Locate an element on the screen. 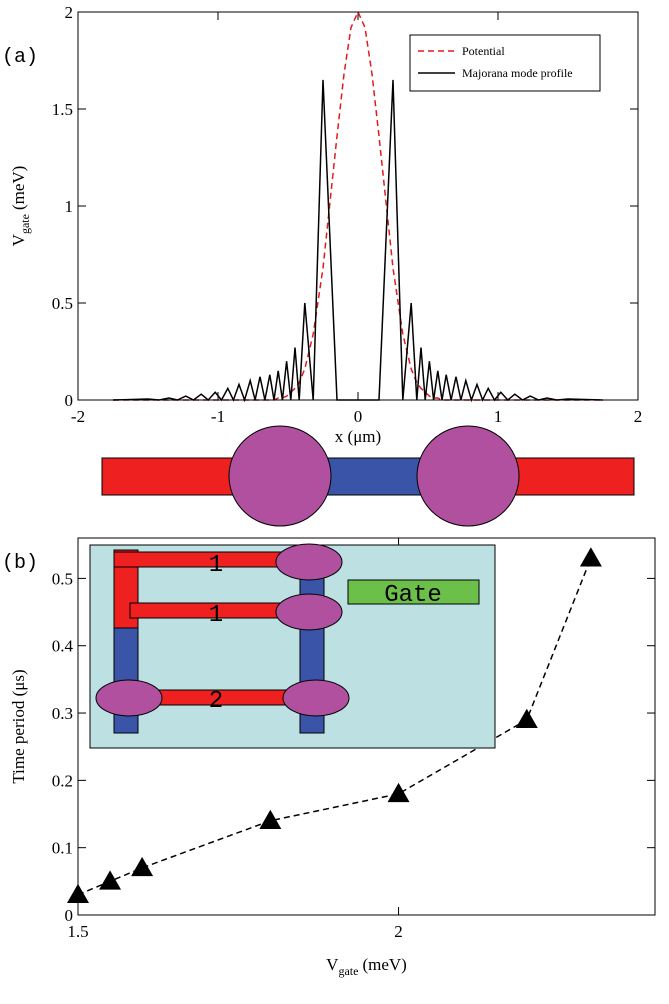 This screenshot has height=1004, width=669. legend-box is located at coordinates (505, 63).